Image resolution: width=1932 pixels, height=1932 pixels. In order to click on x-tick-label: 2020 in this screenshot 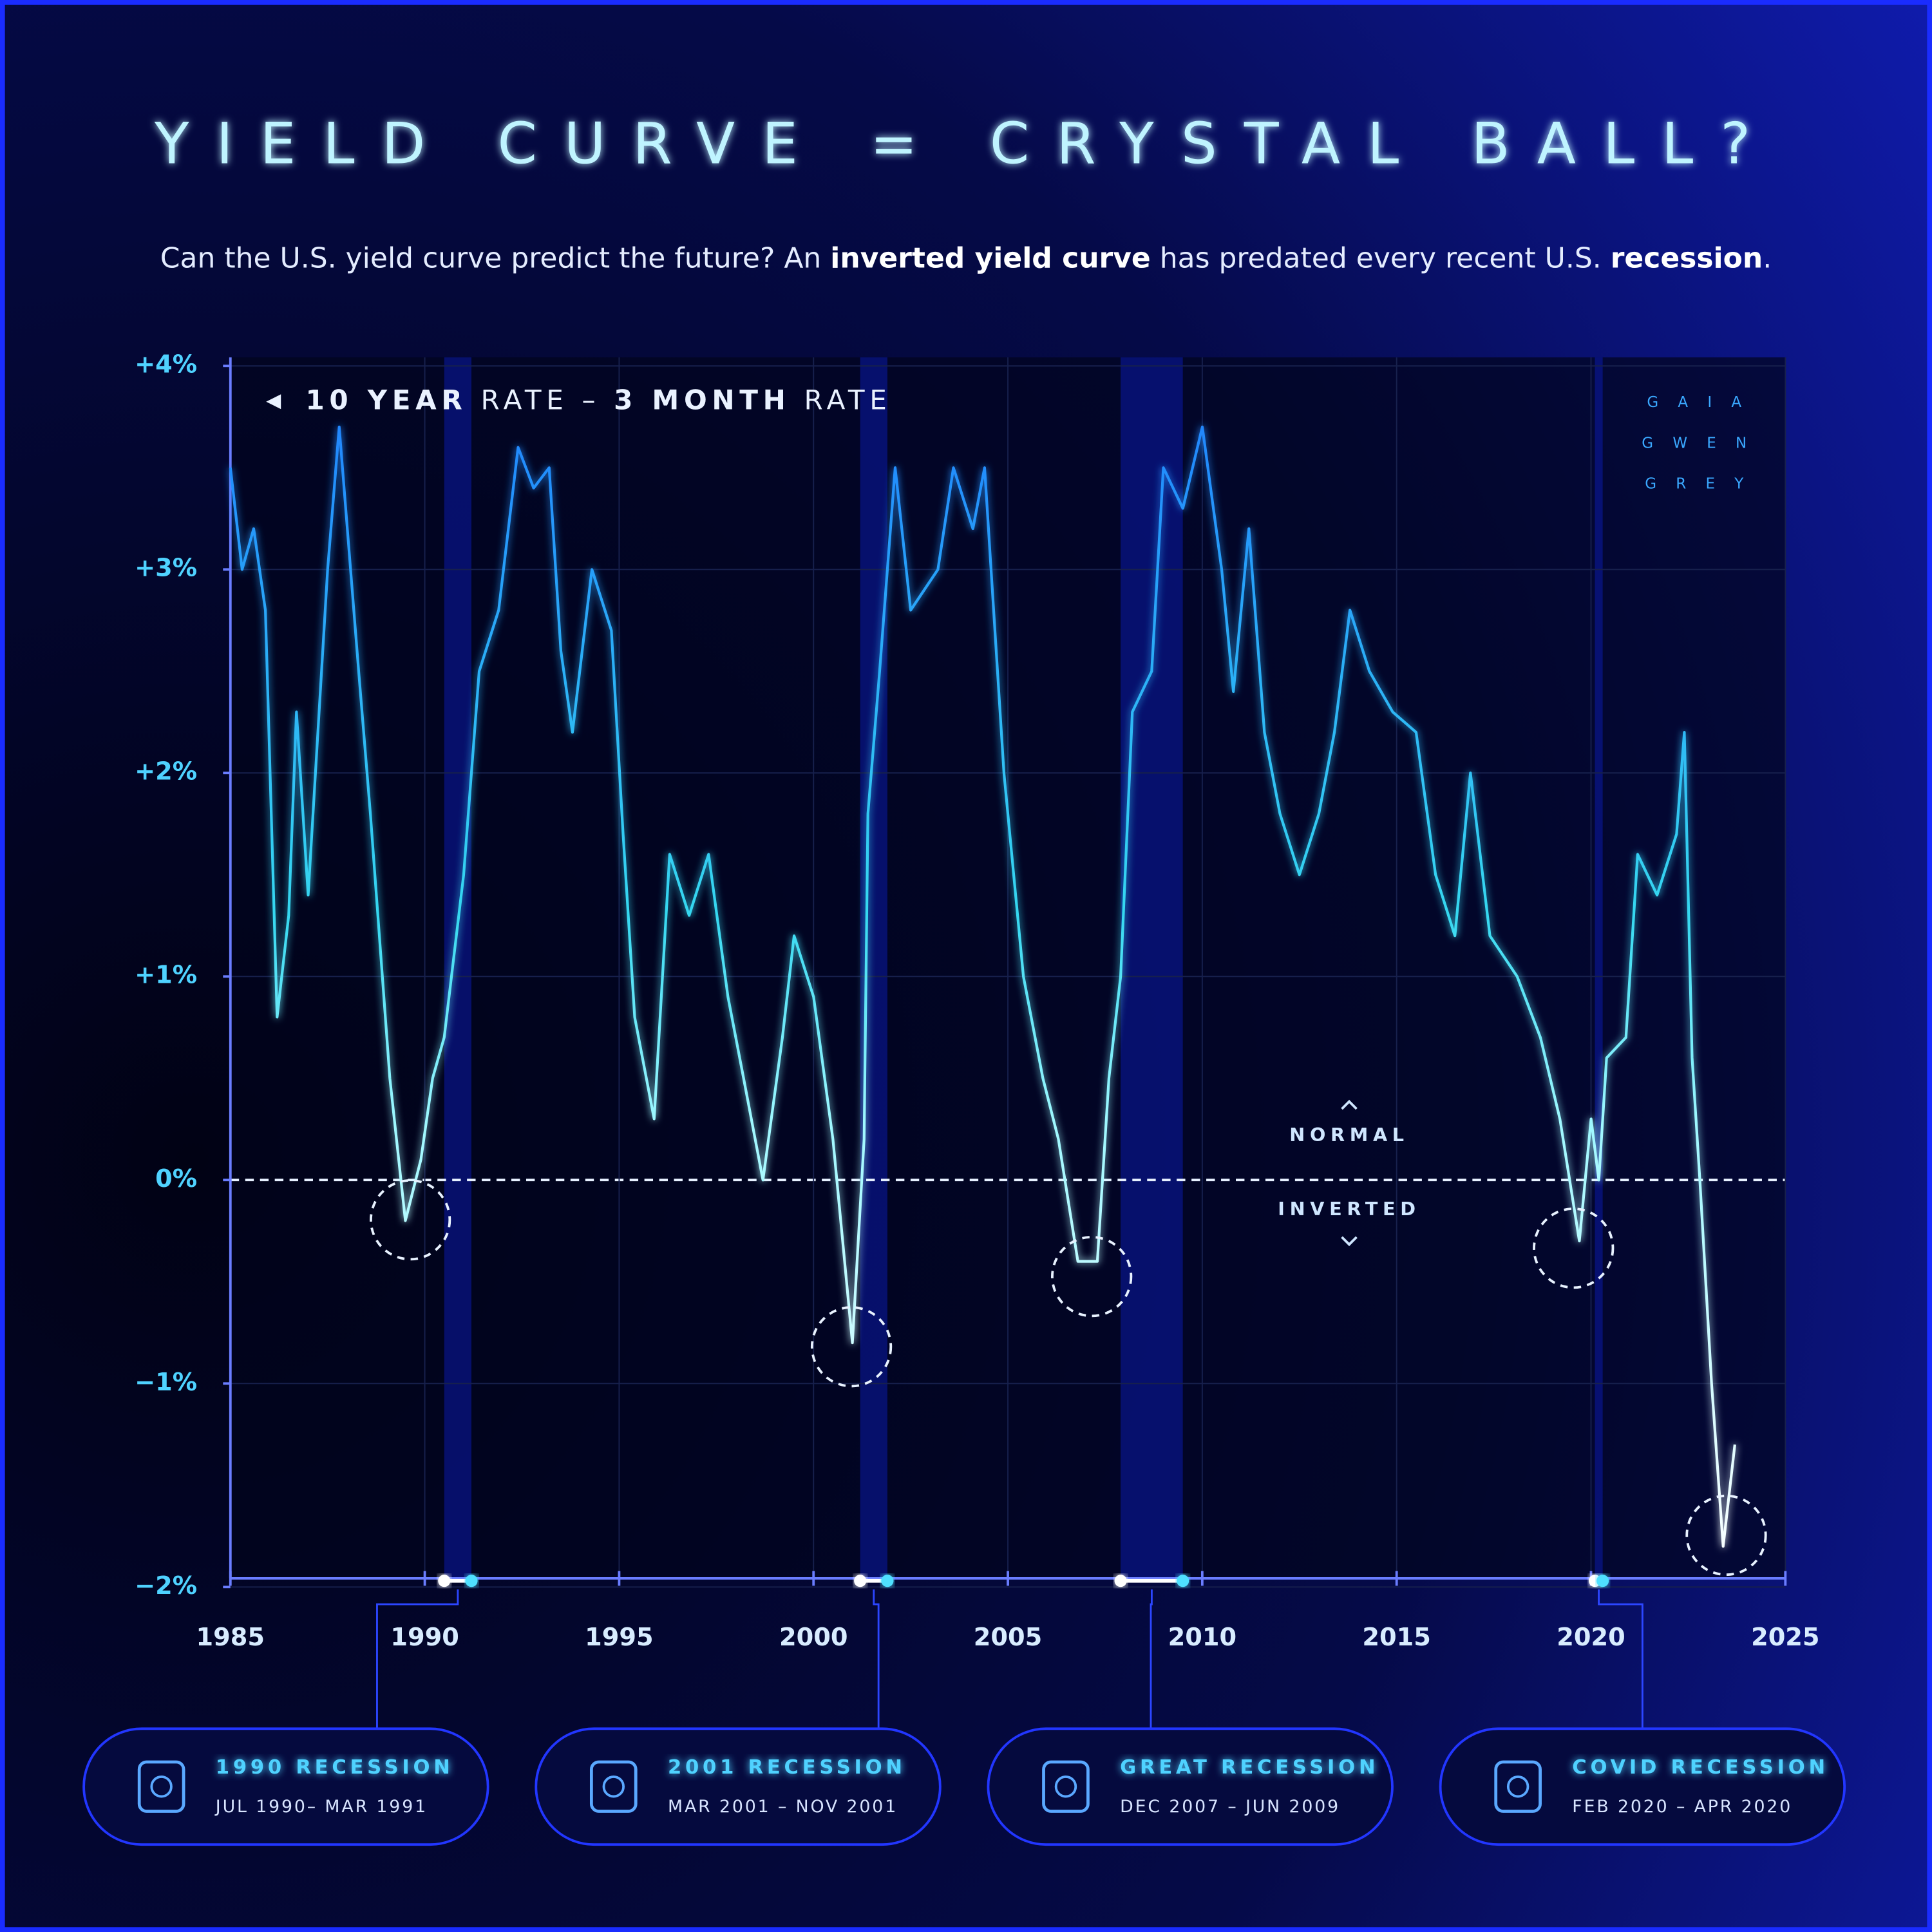, I will do `click(1591, 1638)`.